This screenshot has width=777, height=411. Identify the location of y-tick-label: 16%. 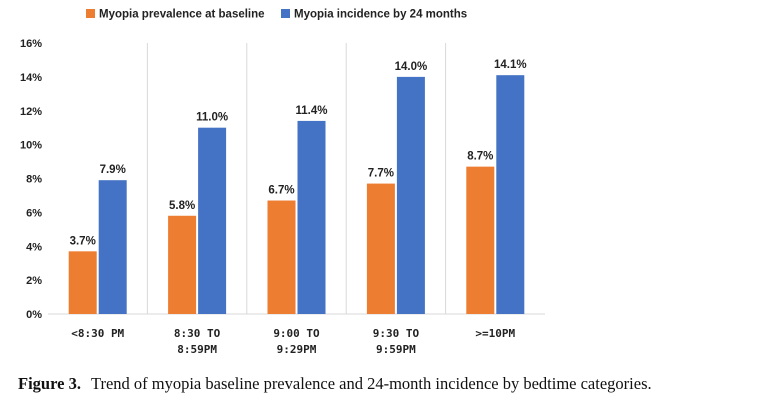
(31, 44).